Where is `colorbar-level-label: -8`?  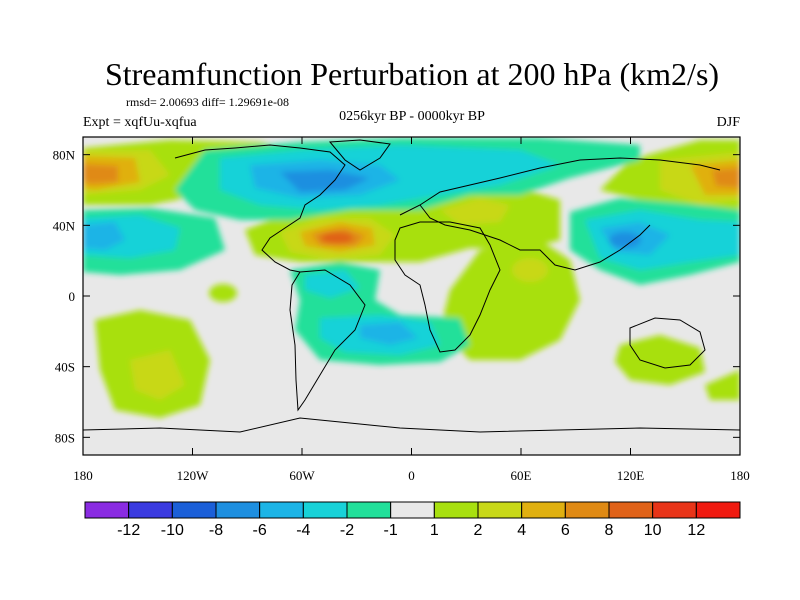 colorbar-level-label: -8 is located at coordinates (216, 530).